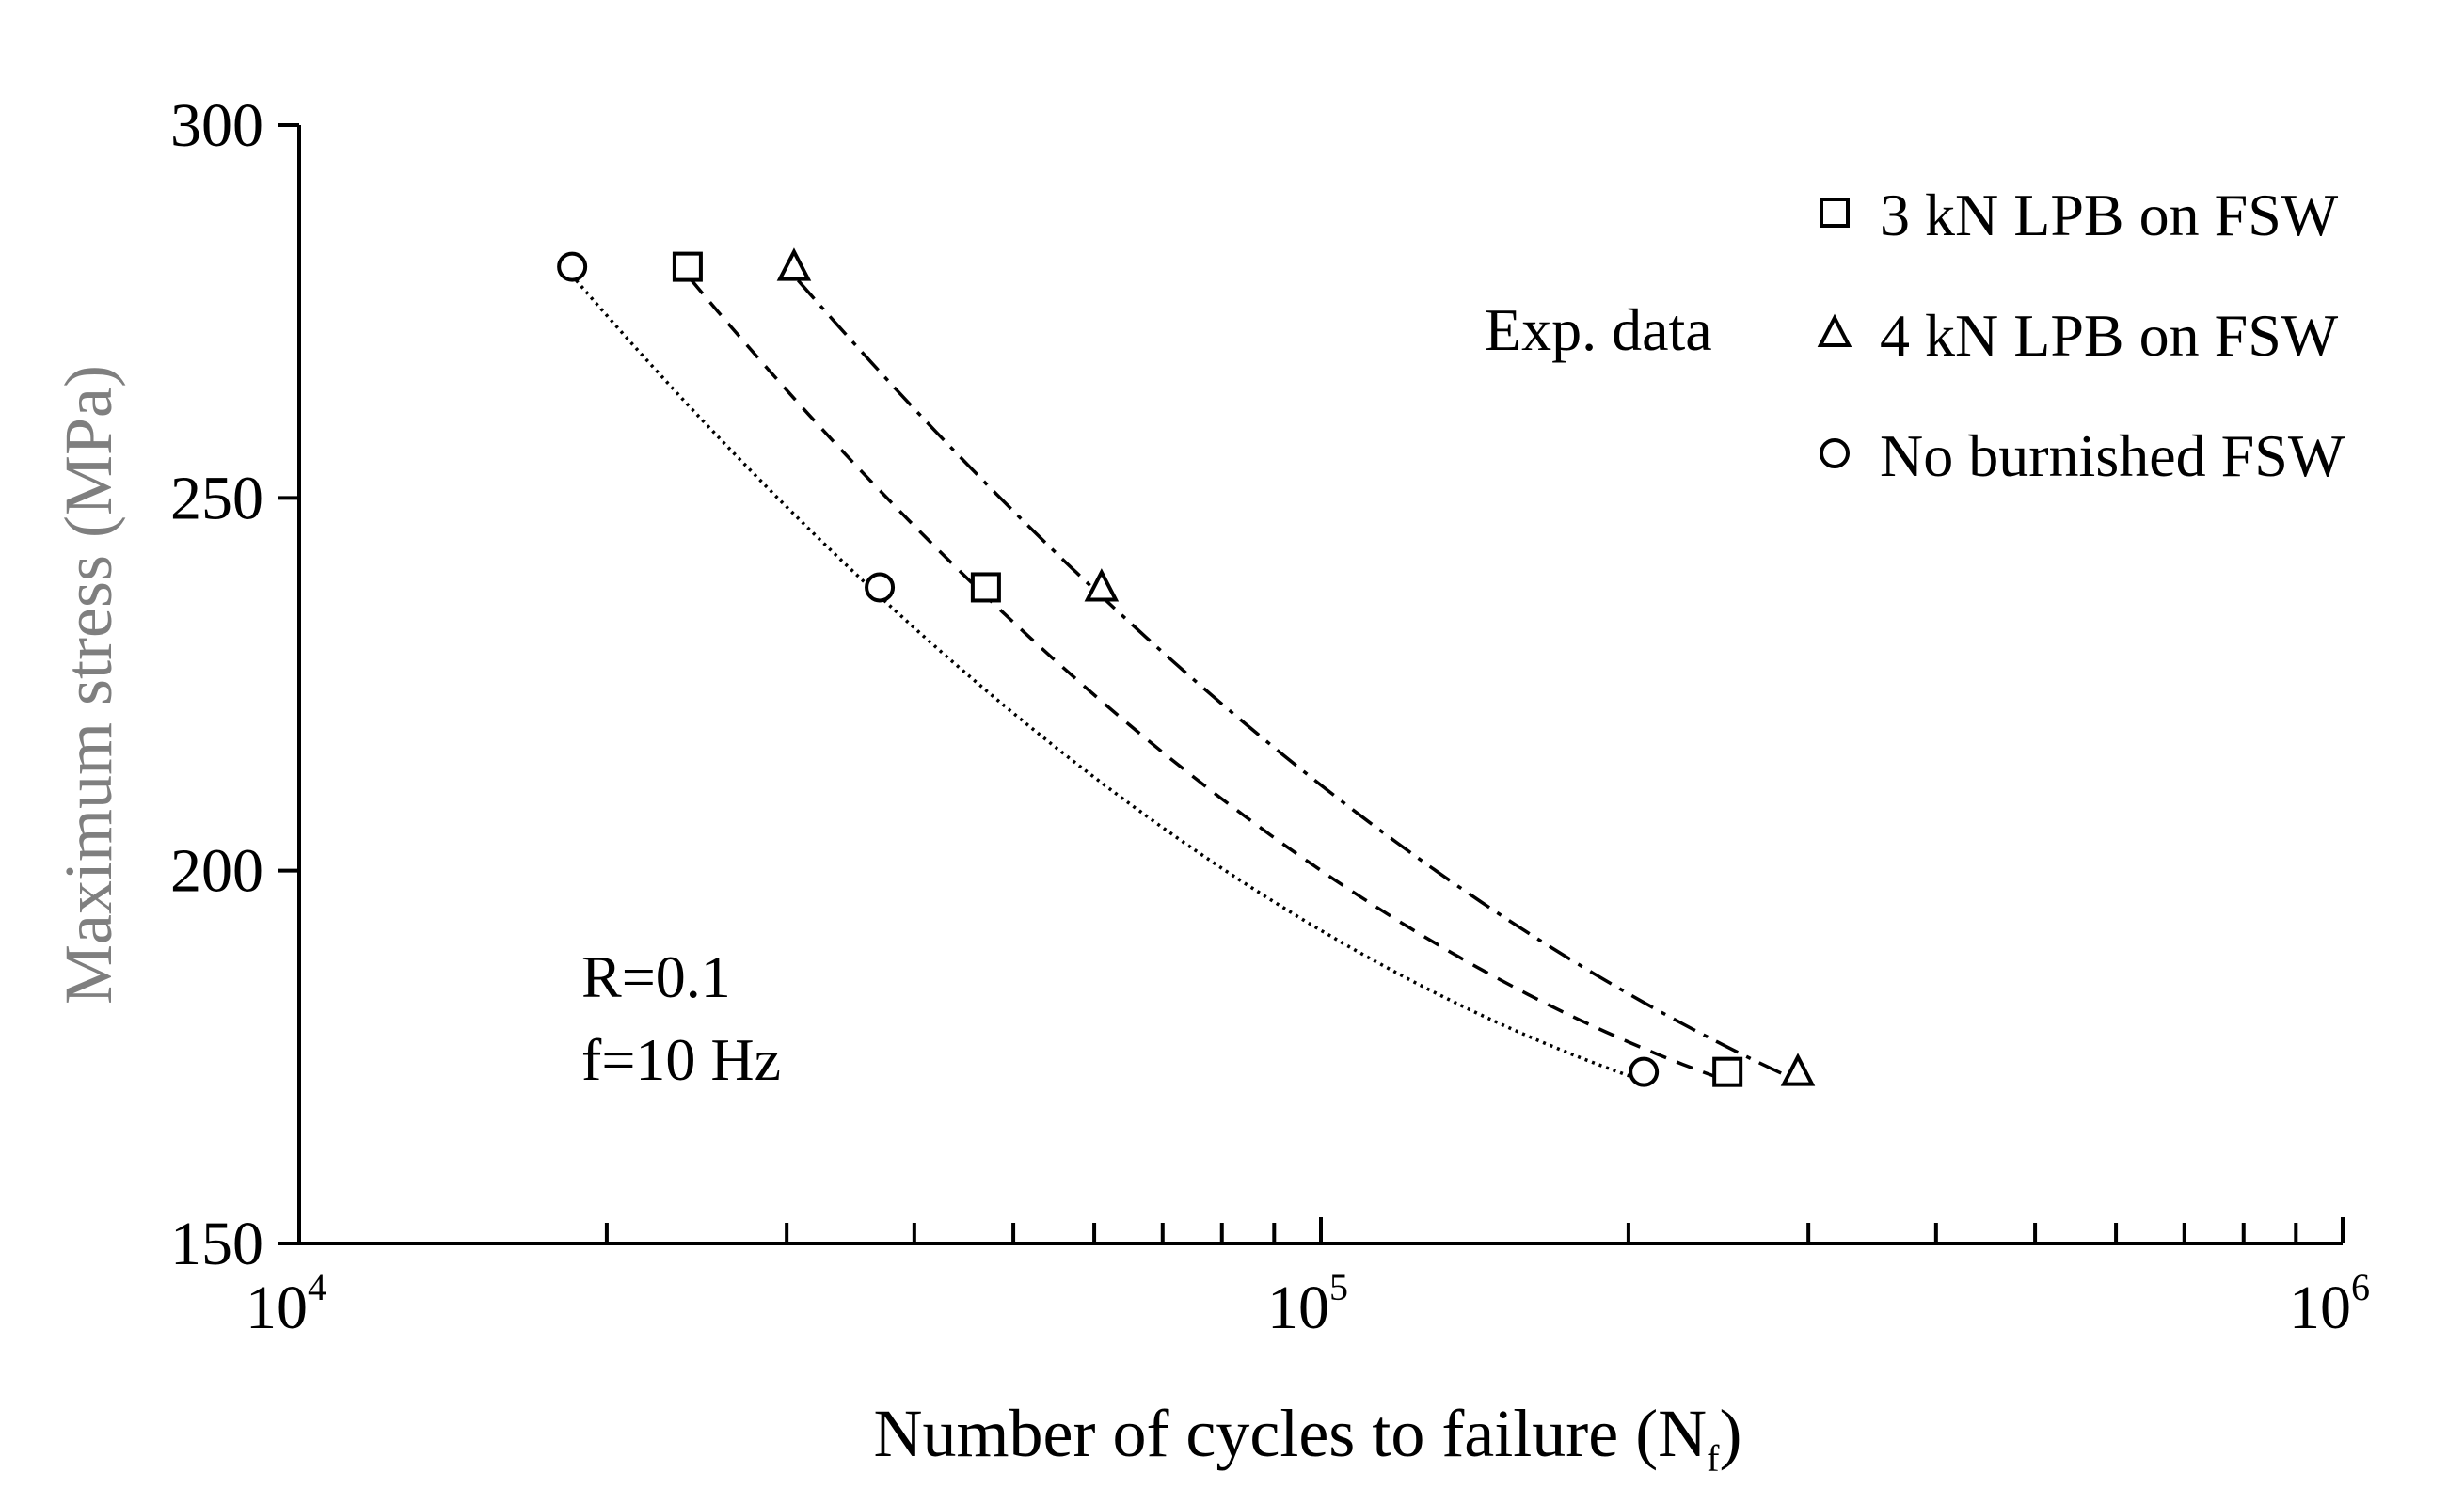 The height and width of the screenshot is (1504, 2464). Describe the element at coordinates (1291, 1433) in the screenshot. I see `x-axis-label-main: Number of cycles to failure (N` at that location.